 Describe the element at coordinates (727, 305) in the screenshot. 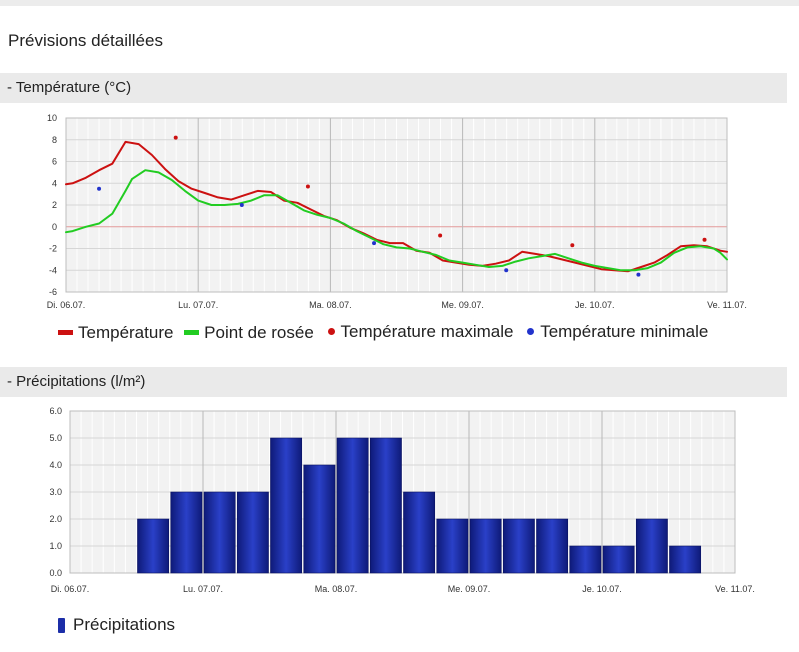

I see `temp-x-tick-label: Ve. 11.07.` at that location.